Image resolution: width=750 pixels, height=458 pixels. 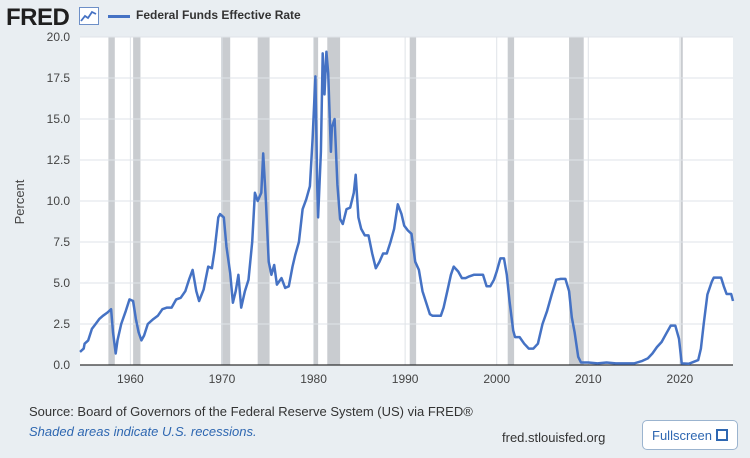 I want to click on site-url-link: fred.stlouisfed.org, so click(x=554, y=437).